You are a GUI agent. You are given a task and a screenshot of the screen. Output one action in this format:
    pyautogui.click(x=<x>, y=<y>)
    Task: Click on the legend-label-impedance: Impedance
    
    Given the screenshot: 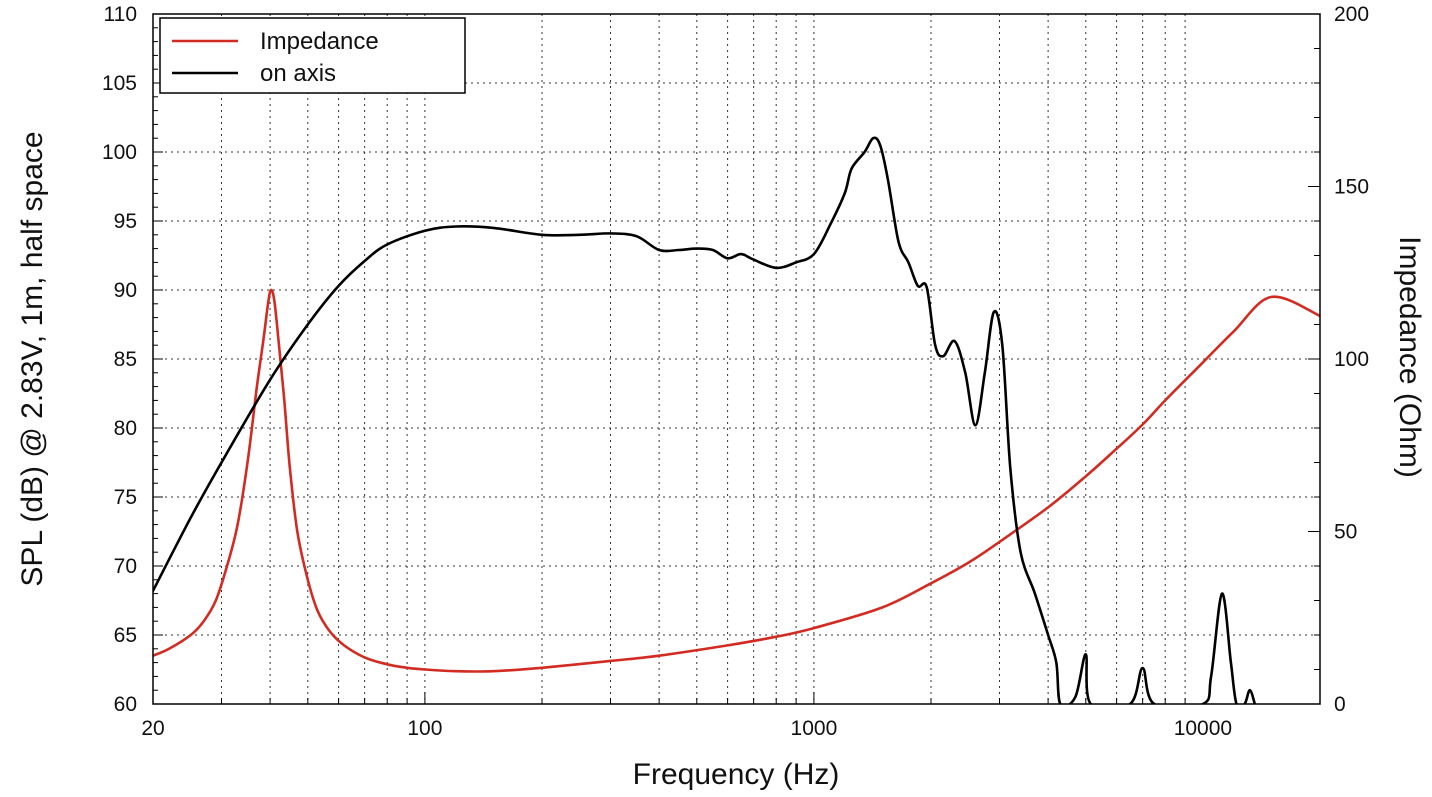 What is the action you would take?
    pyautogui.click(x=319, y=41)
    